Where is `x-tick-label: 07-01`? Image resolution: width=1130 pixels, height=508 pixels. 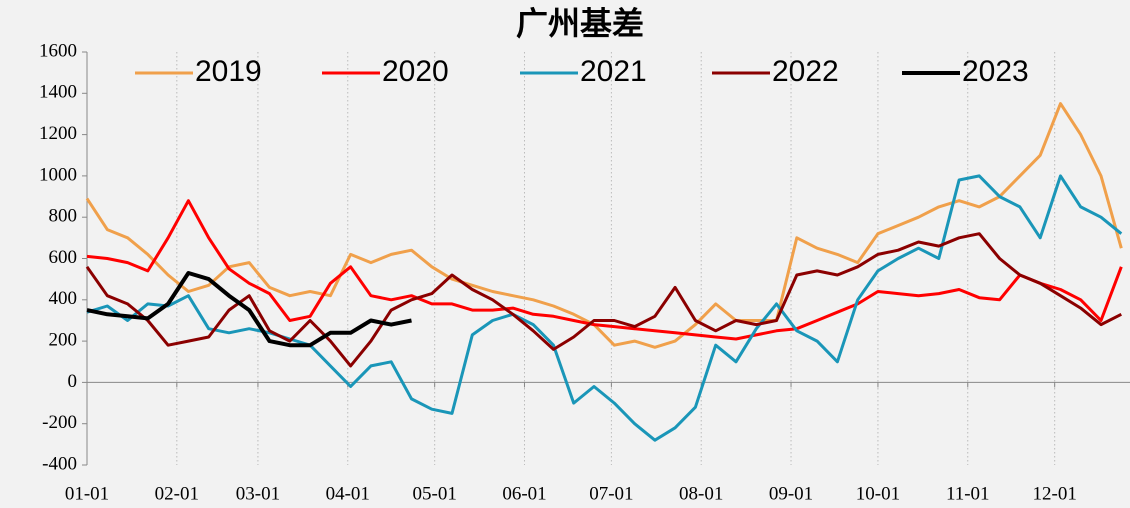 x-tick-label: 07-01 is located at coordinates (611, 493).